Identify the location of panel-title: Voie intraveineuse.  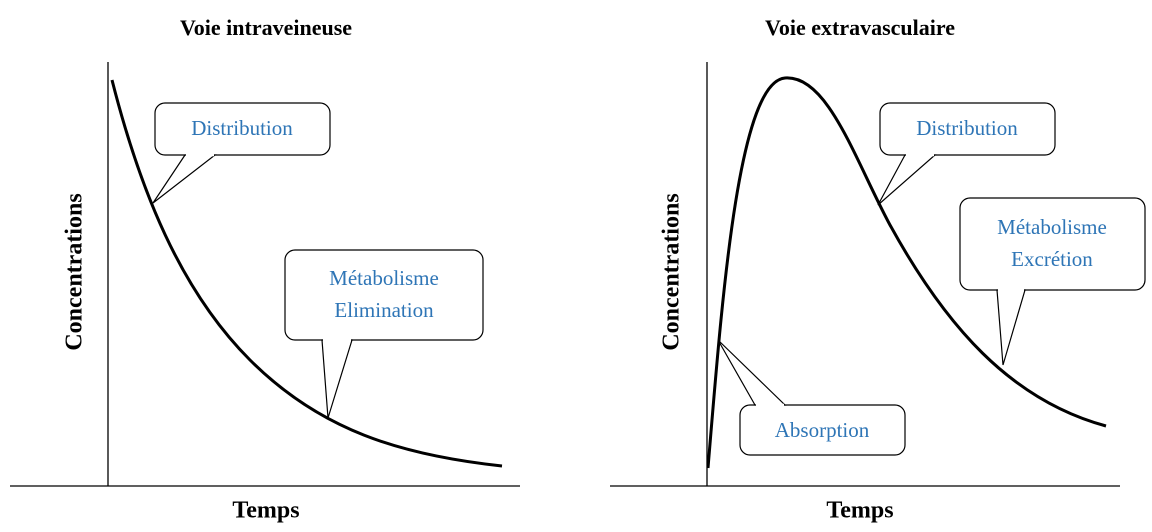
(266, 27).